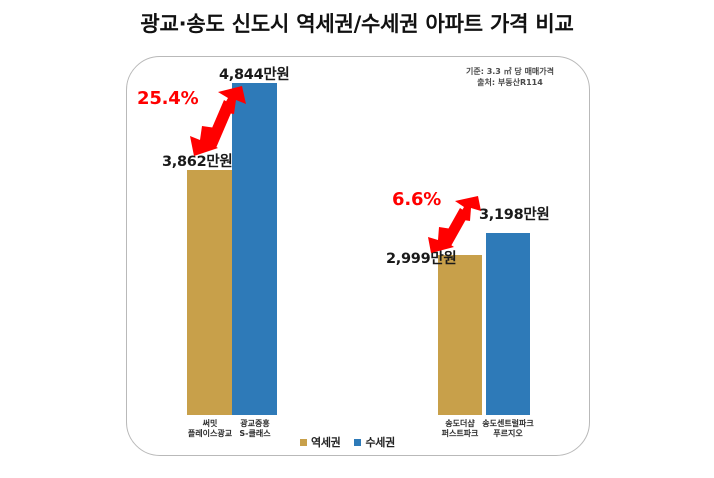 The image size is (714, 478). I want to click on category-label-gwanggyo-jungheung-s-class: 광교중흥 S-클래스, so click(255, 429).